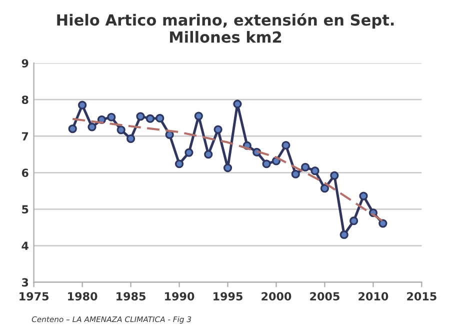 The width and height of the screenshot is (451, 332). Describe the element at coordinates (421, 296) in the screenshot. I see `x-tick-label: 2015` at that location.